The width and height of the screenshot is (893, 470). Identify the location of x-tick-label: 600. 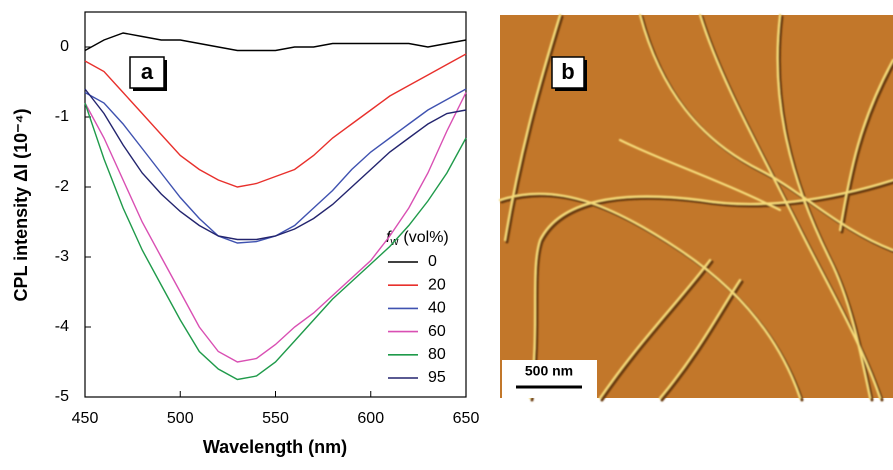
(370, 418).